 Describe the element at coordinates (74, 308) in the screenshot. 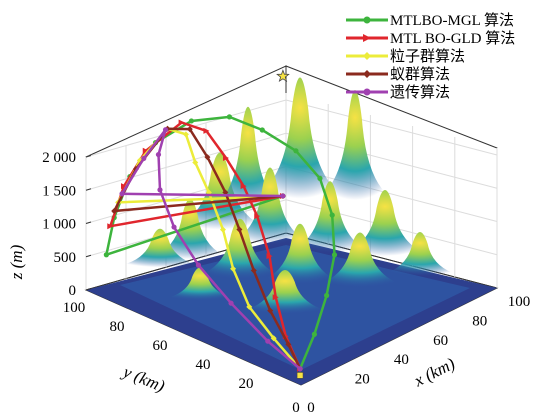

I see `y-tick-label: 100` at that location.